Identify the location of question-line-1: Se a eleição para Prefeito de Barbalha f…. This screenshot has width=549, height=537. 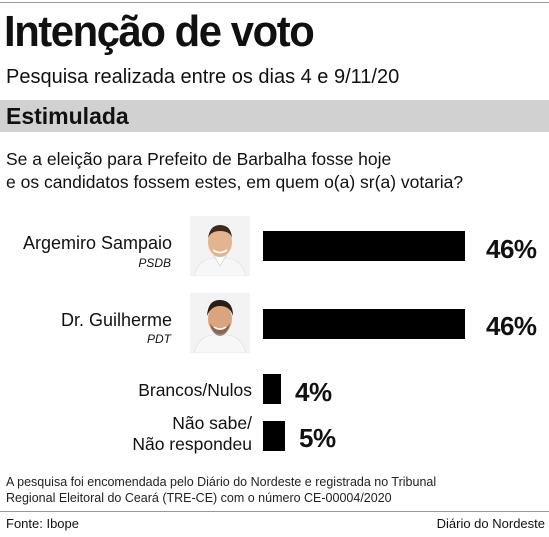
(199, 159).